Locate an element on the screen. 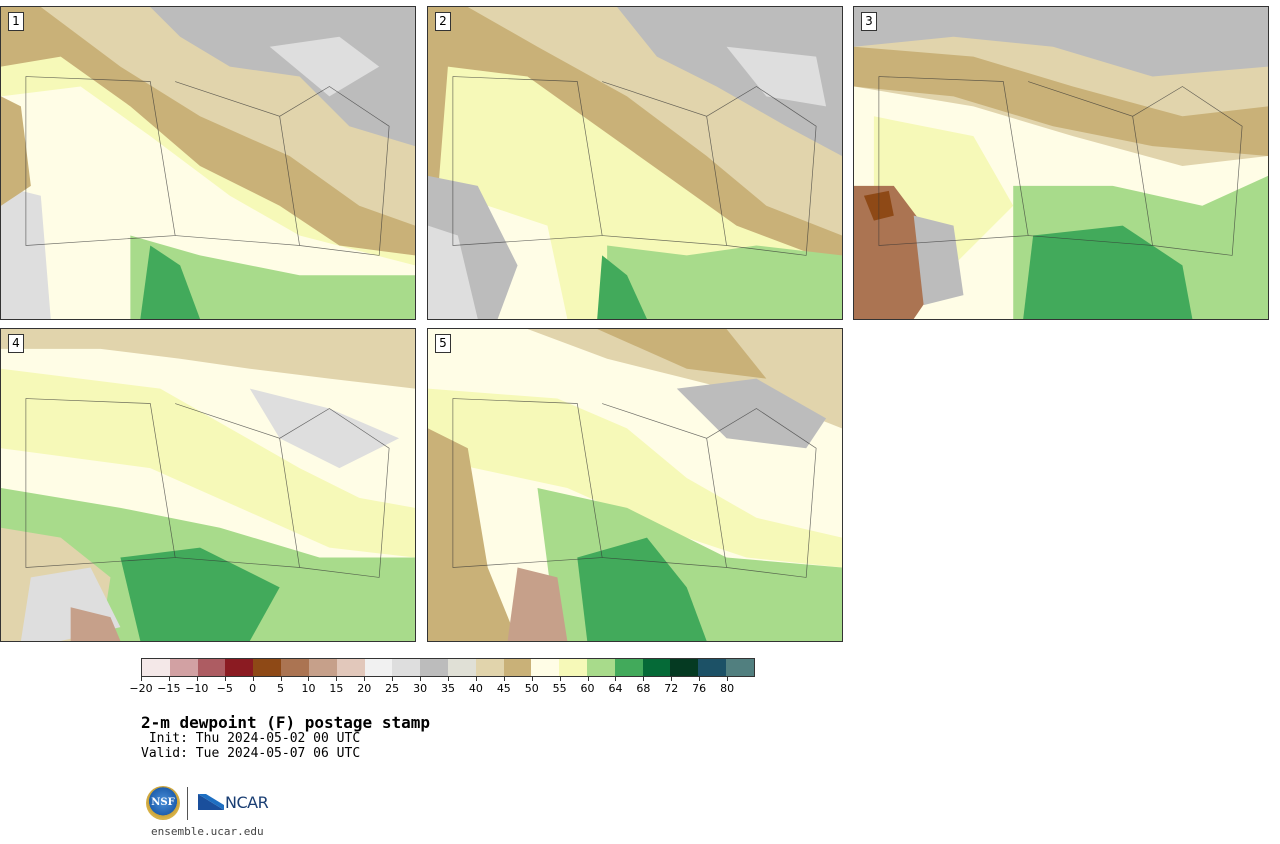 This screenshot has width=1280, height=844. colorbar-tick-label: 0 is located at coordinates (253, 688).